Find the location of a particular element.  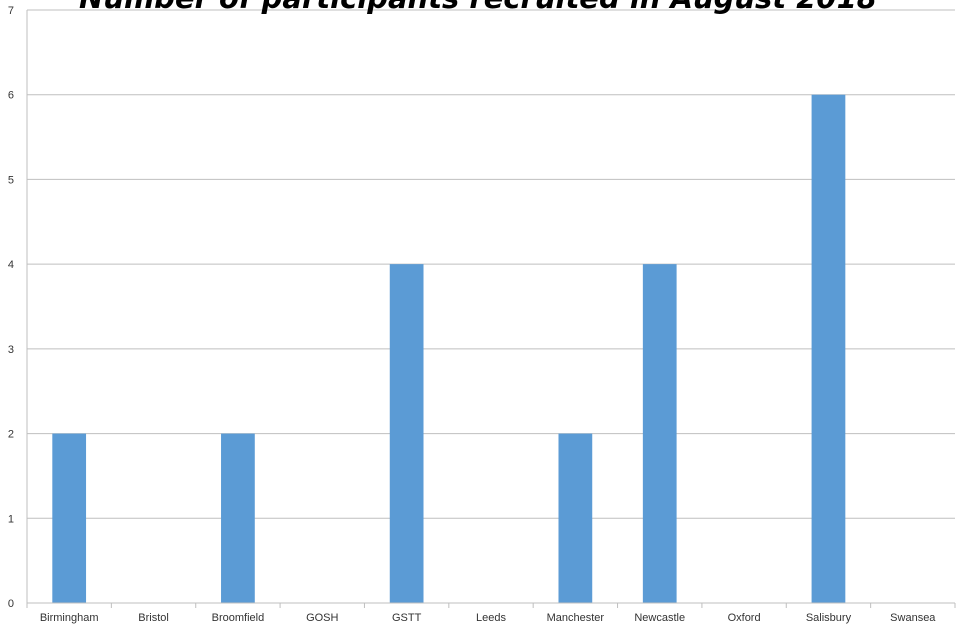

y-tick-label: 3 is located at coordinates (11, 350).